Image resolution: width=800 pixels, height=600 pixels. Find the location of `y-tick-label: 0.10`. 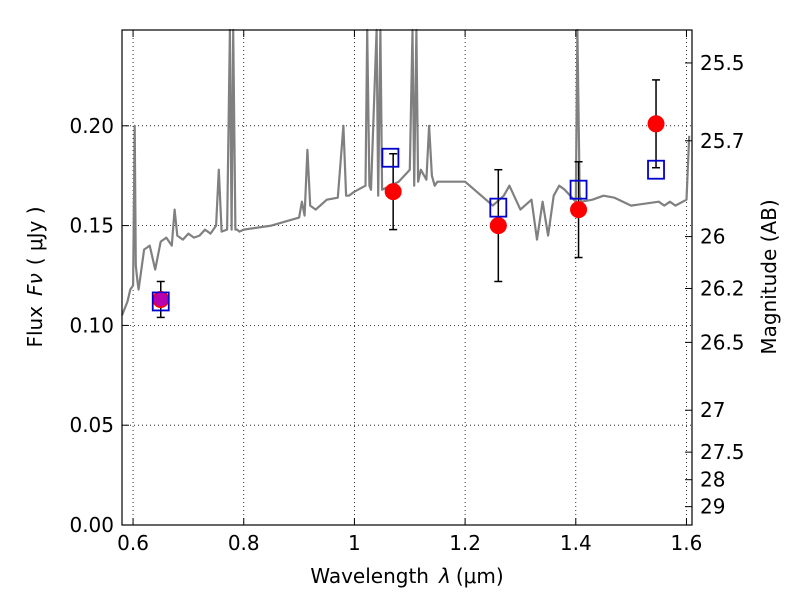

y-tick-label: 0.10 is located at coordinates (91, 325).